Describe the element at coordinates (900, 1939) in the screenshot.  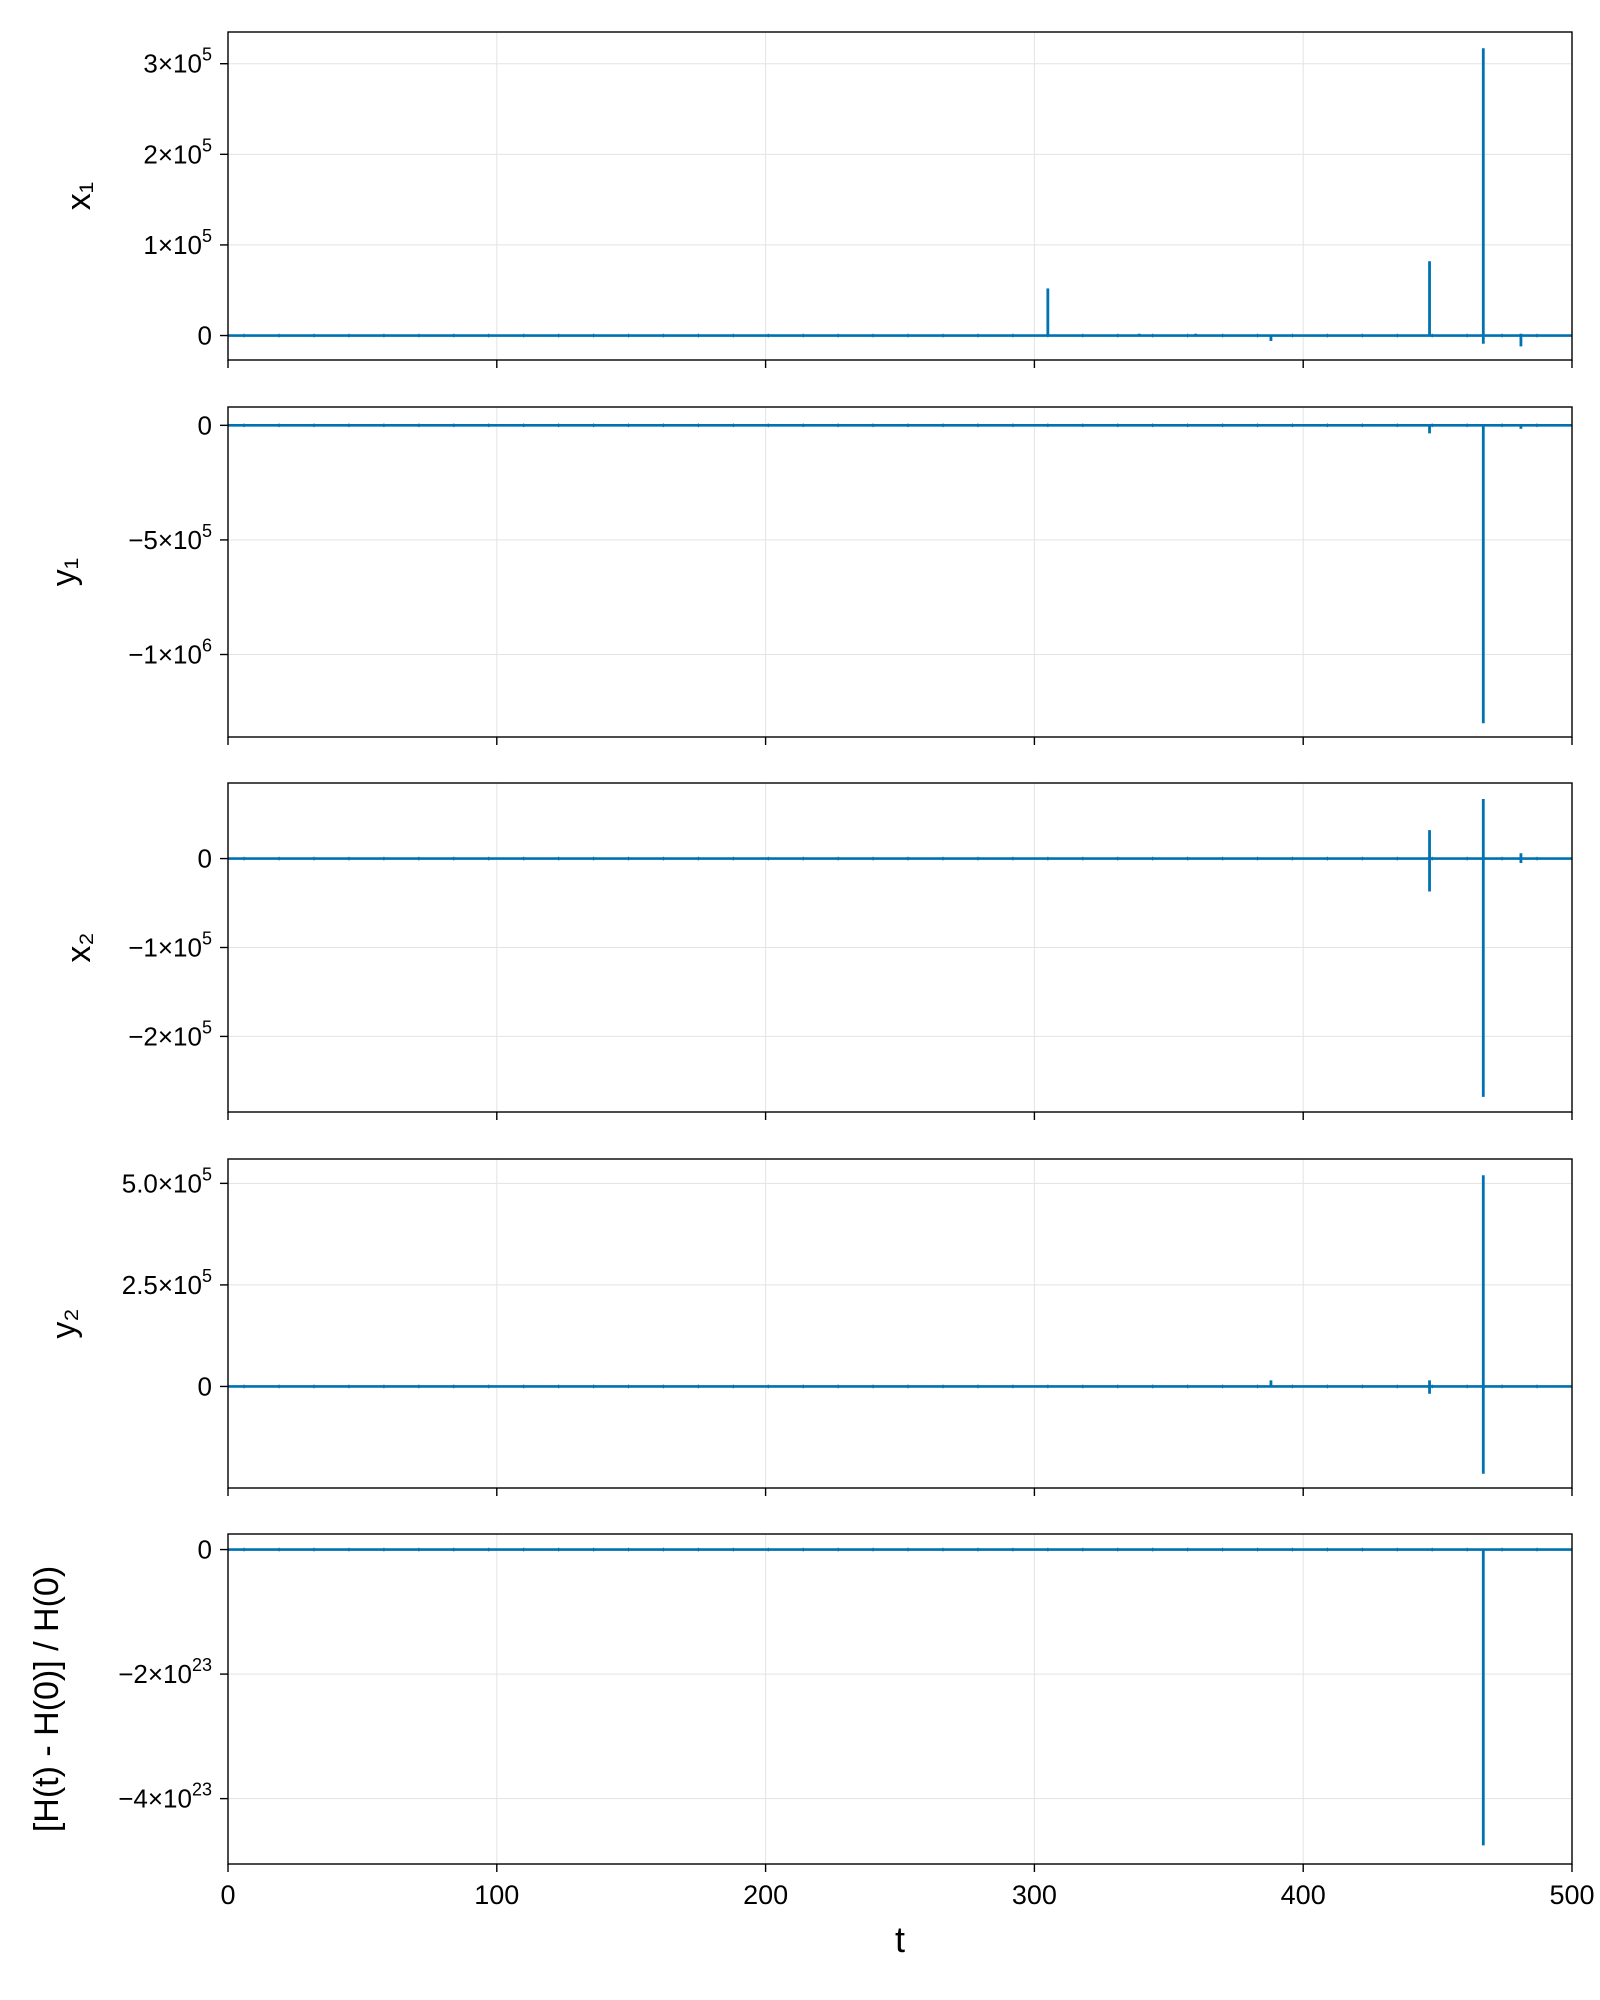
I see `x-axis-label: t` at that location.